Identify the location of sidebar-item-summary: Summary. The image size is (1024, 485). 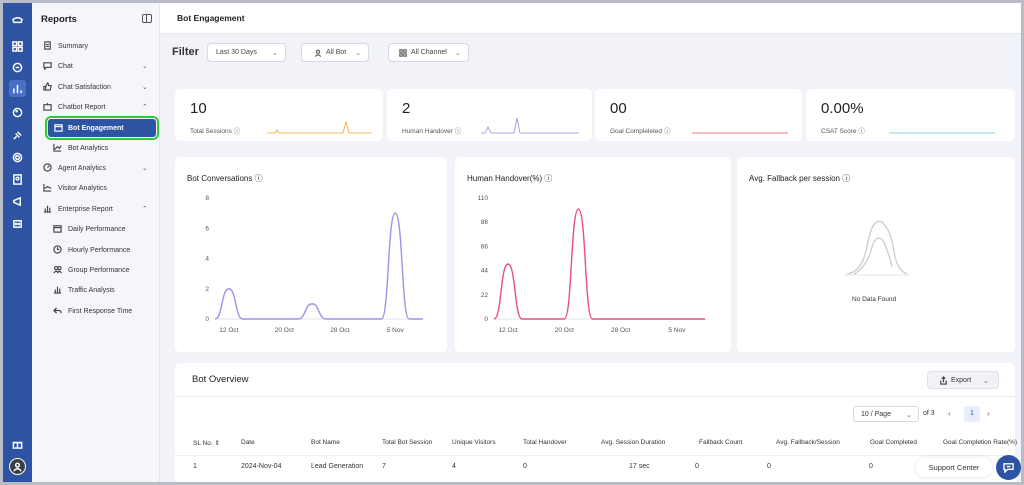
(96, 46).